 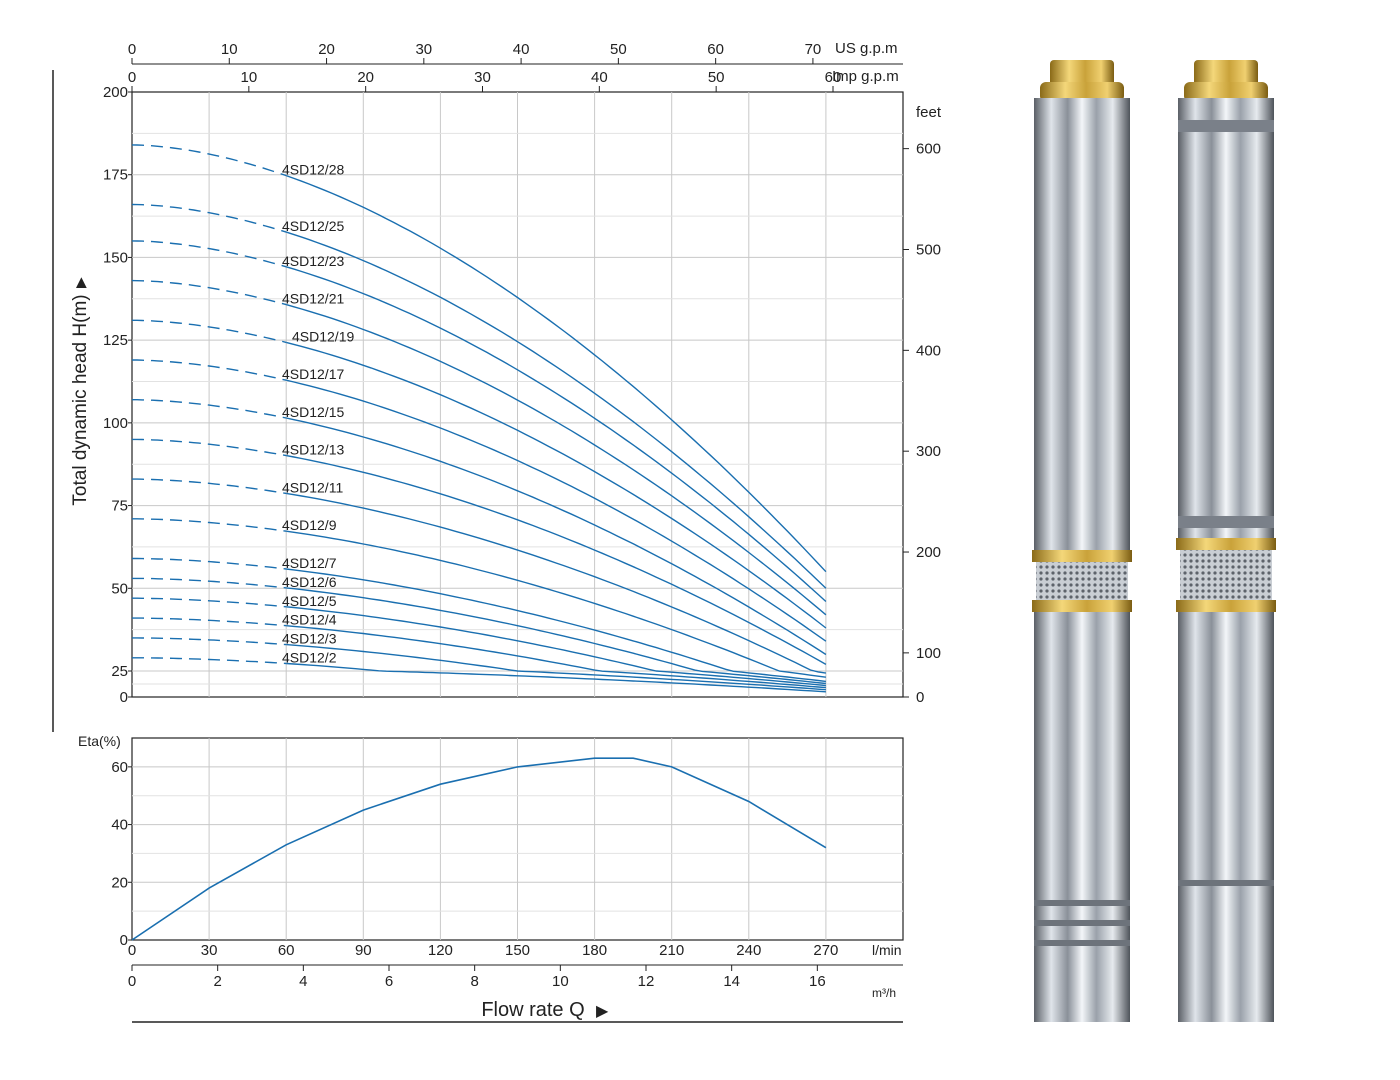 I want to click on x-tick-label: 210, so click(x=671, y=950).